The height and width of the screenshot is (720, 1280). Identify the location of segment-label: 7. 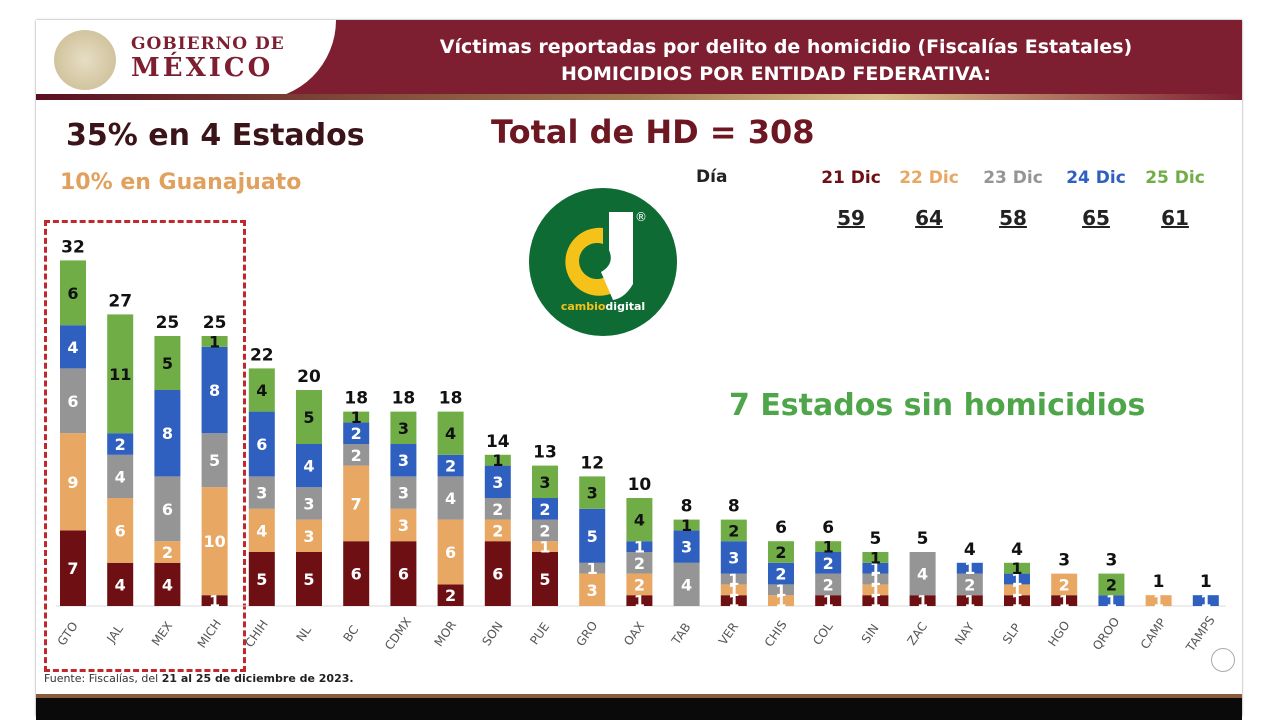
(356, 503).